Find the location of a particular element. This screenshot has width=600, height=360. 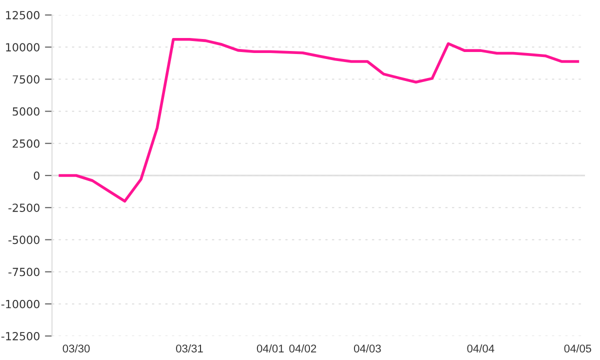

x-tick-label: 04/01 is located at coordinates (270, 348).